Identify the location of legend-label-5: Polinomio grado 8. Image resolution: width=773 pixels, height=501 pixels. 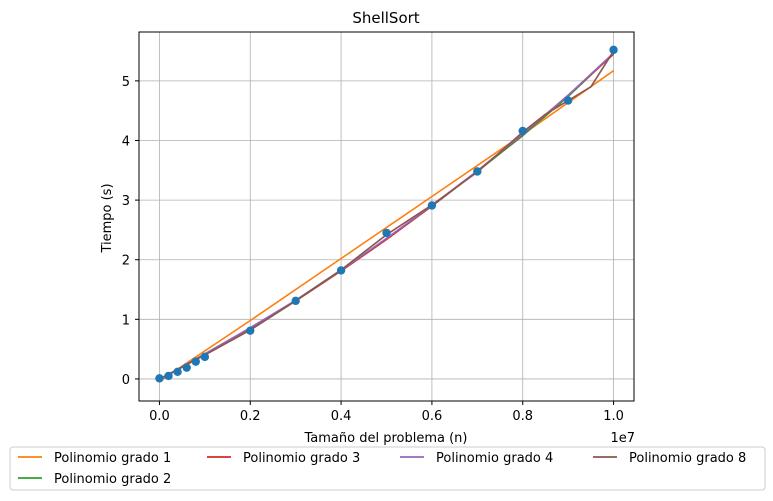
(687, 458).